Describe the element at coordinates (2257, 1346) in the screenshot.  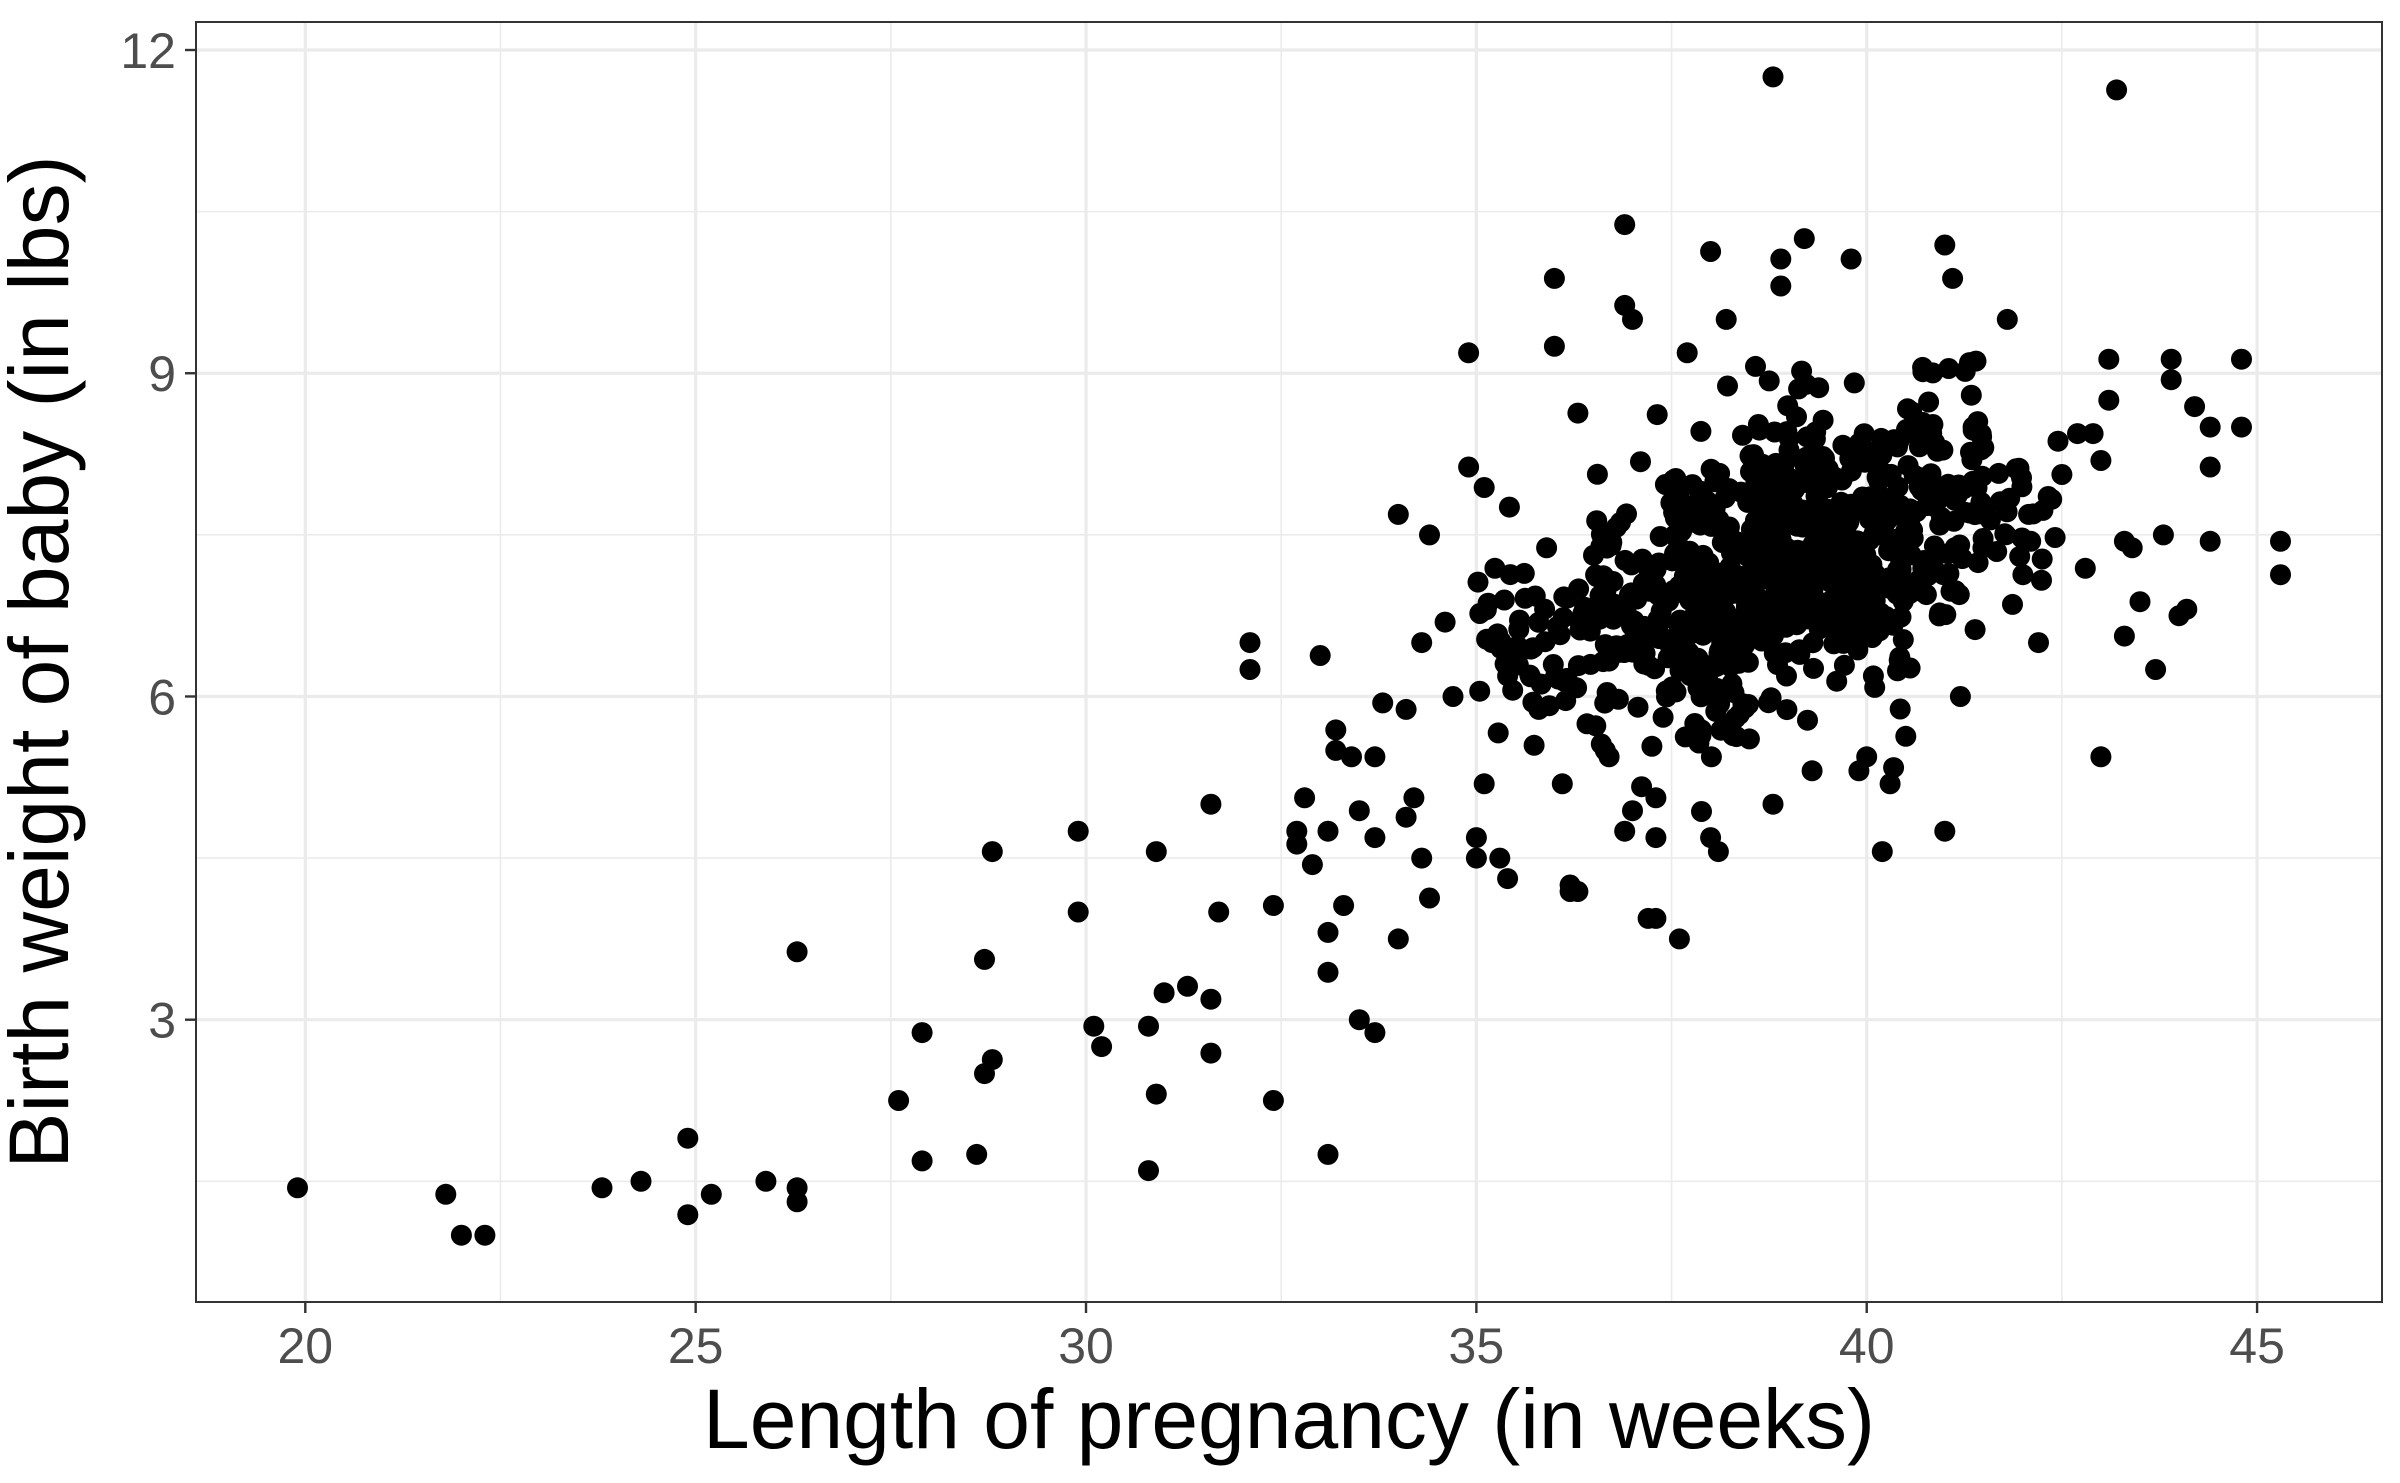
I see `x-tick-label: 45` at that location.